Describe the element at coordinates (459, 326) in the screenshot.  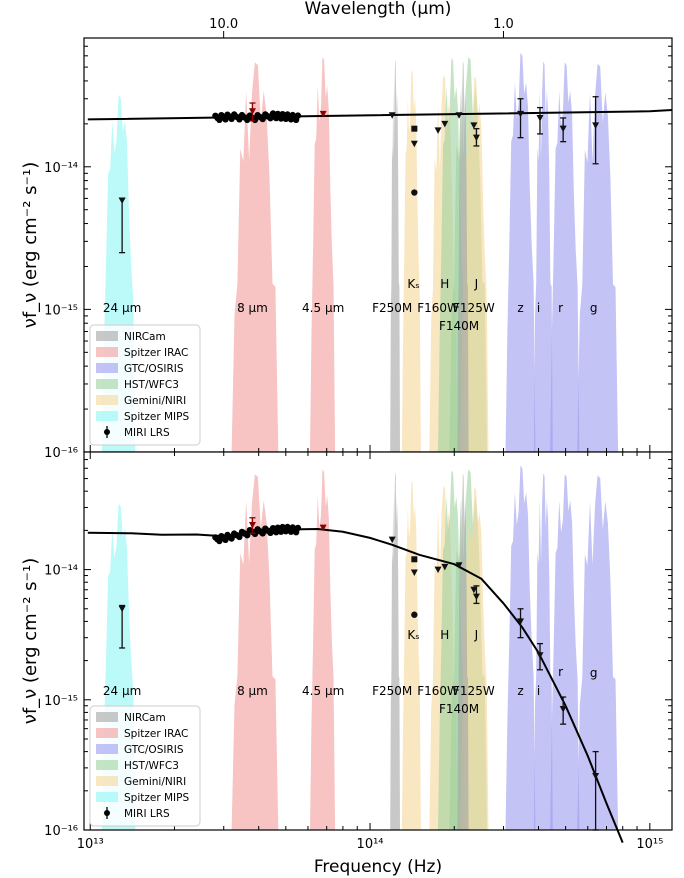
I see `band-label: F140M` at that location.